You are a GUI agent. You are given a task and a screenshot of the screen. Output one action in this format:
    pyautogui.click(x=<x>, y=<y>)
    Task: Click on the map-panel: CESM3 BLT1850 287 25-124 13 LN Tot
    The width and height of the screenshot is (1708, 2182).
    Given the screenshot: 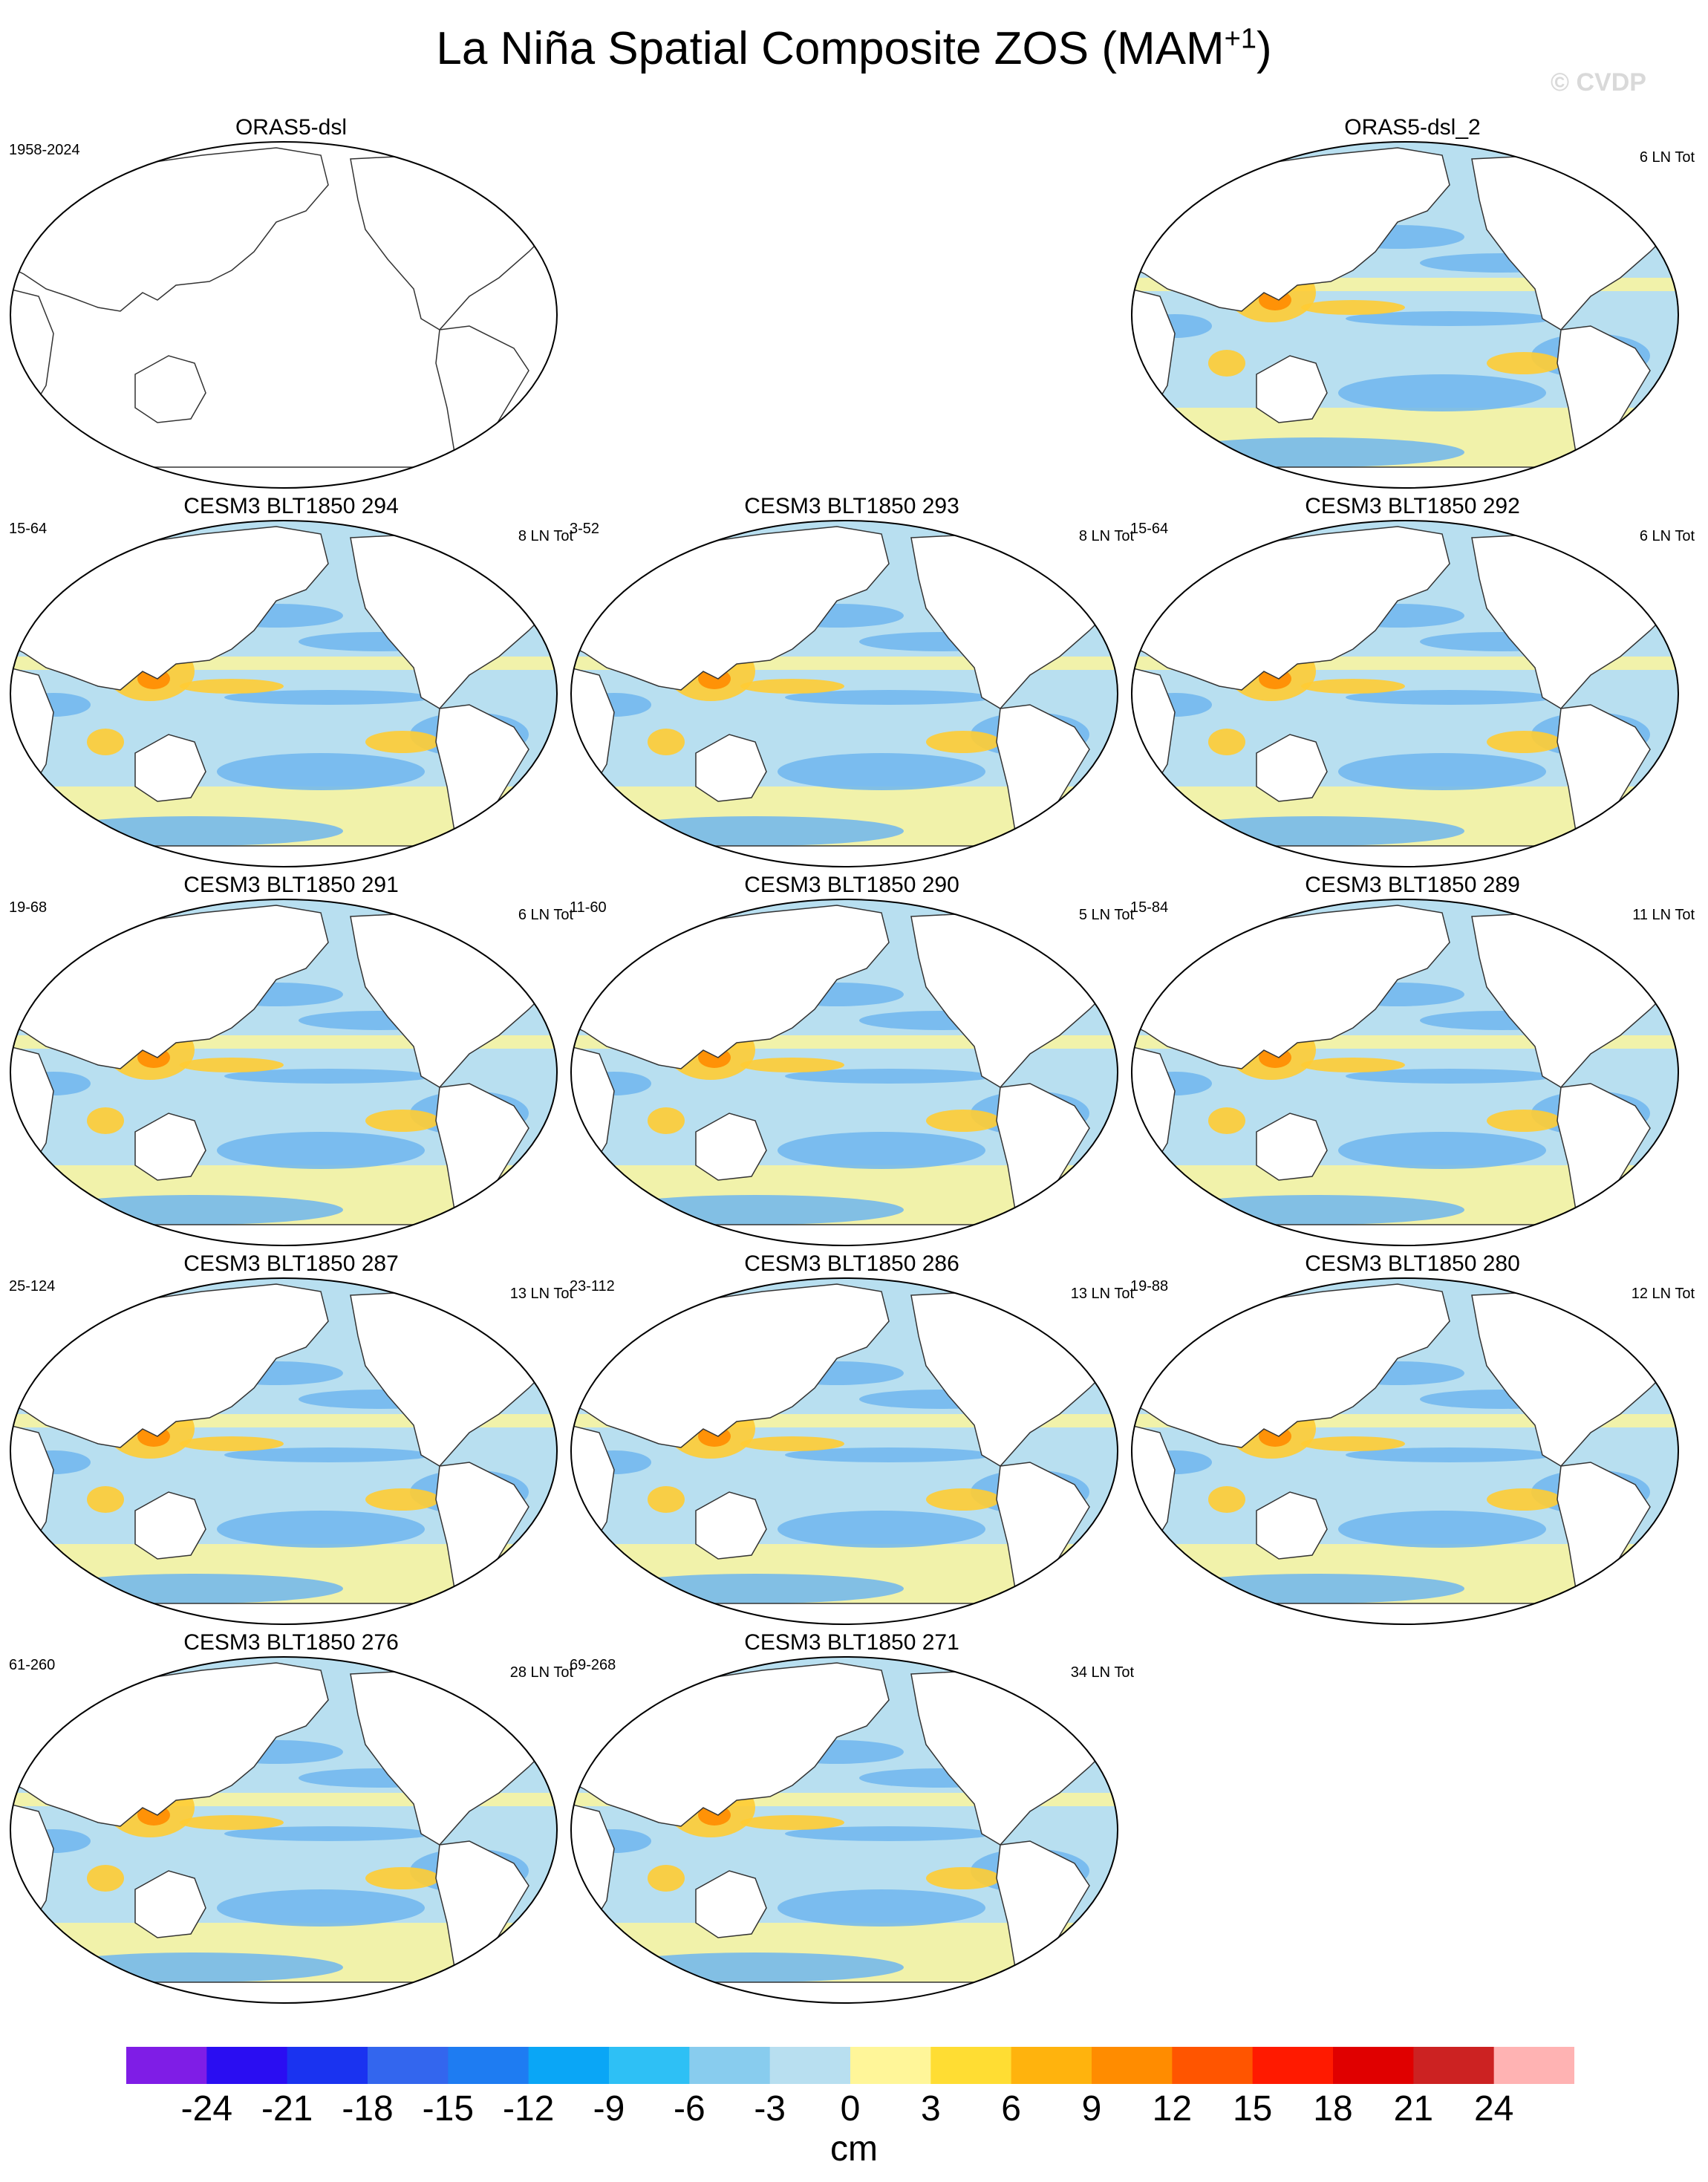 What is the action you would take?
    pyautogui.click(x=291, y=1438)
    